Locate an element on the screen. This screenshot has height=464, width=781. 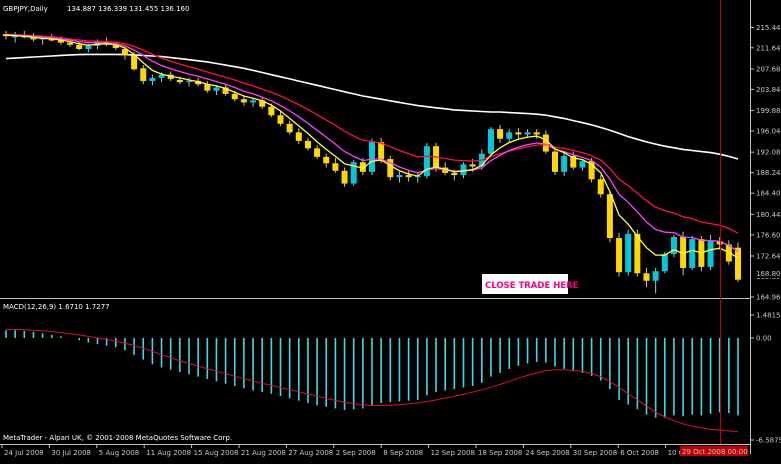
annotation-text: CLOSE TRADE HERE is located at coordinates (532, 286).